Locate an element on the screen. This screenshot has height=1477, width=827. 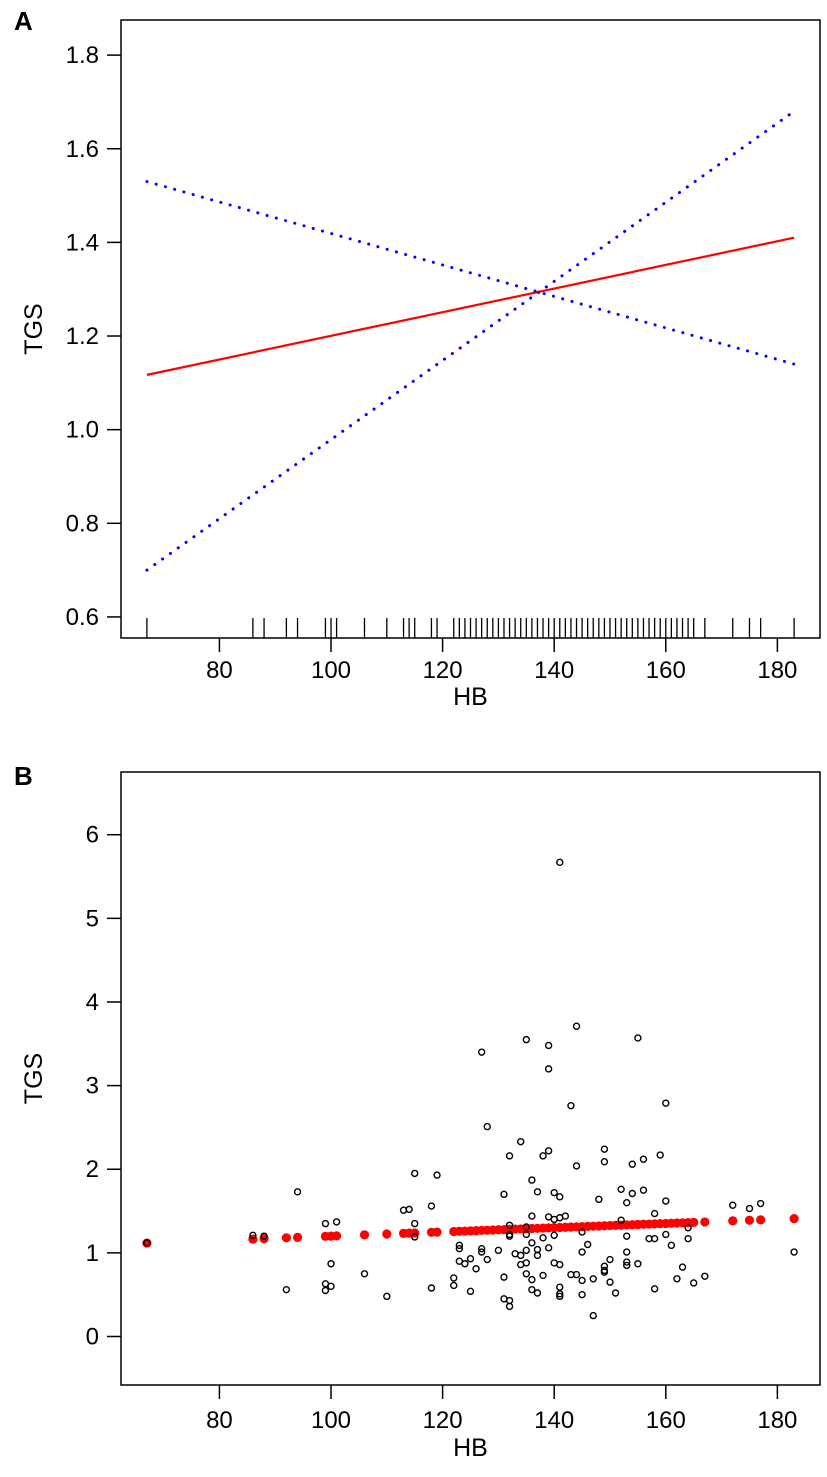
x-tick-label: 80 is located at coordinates (219, 1420).